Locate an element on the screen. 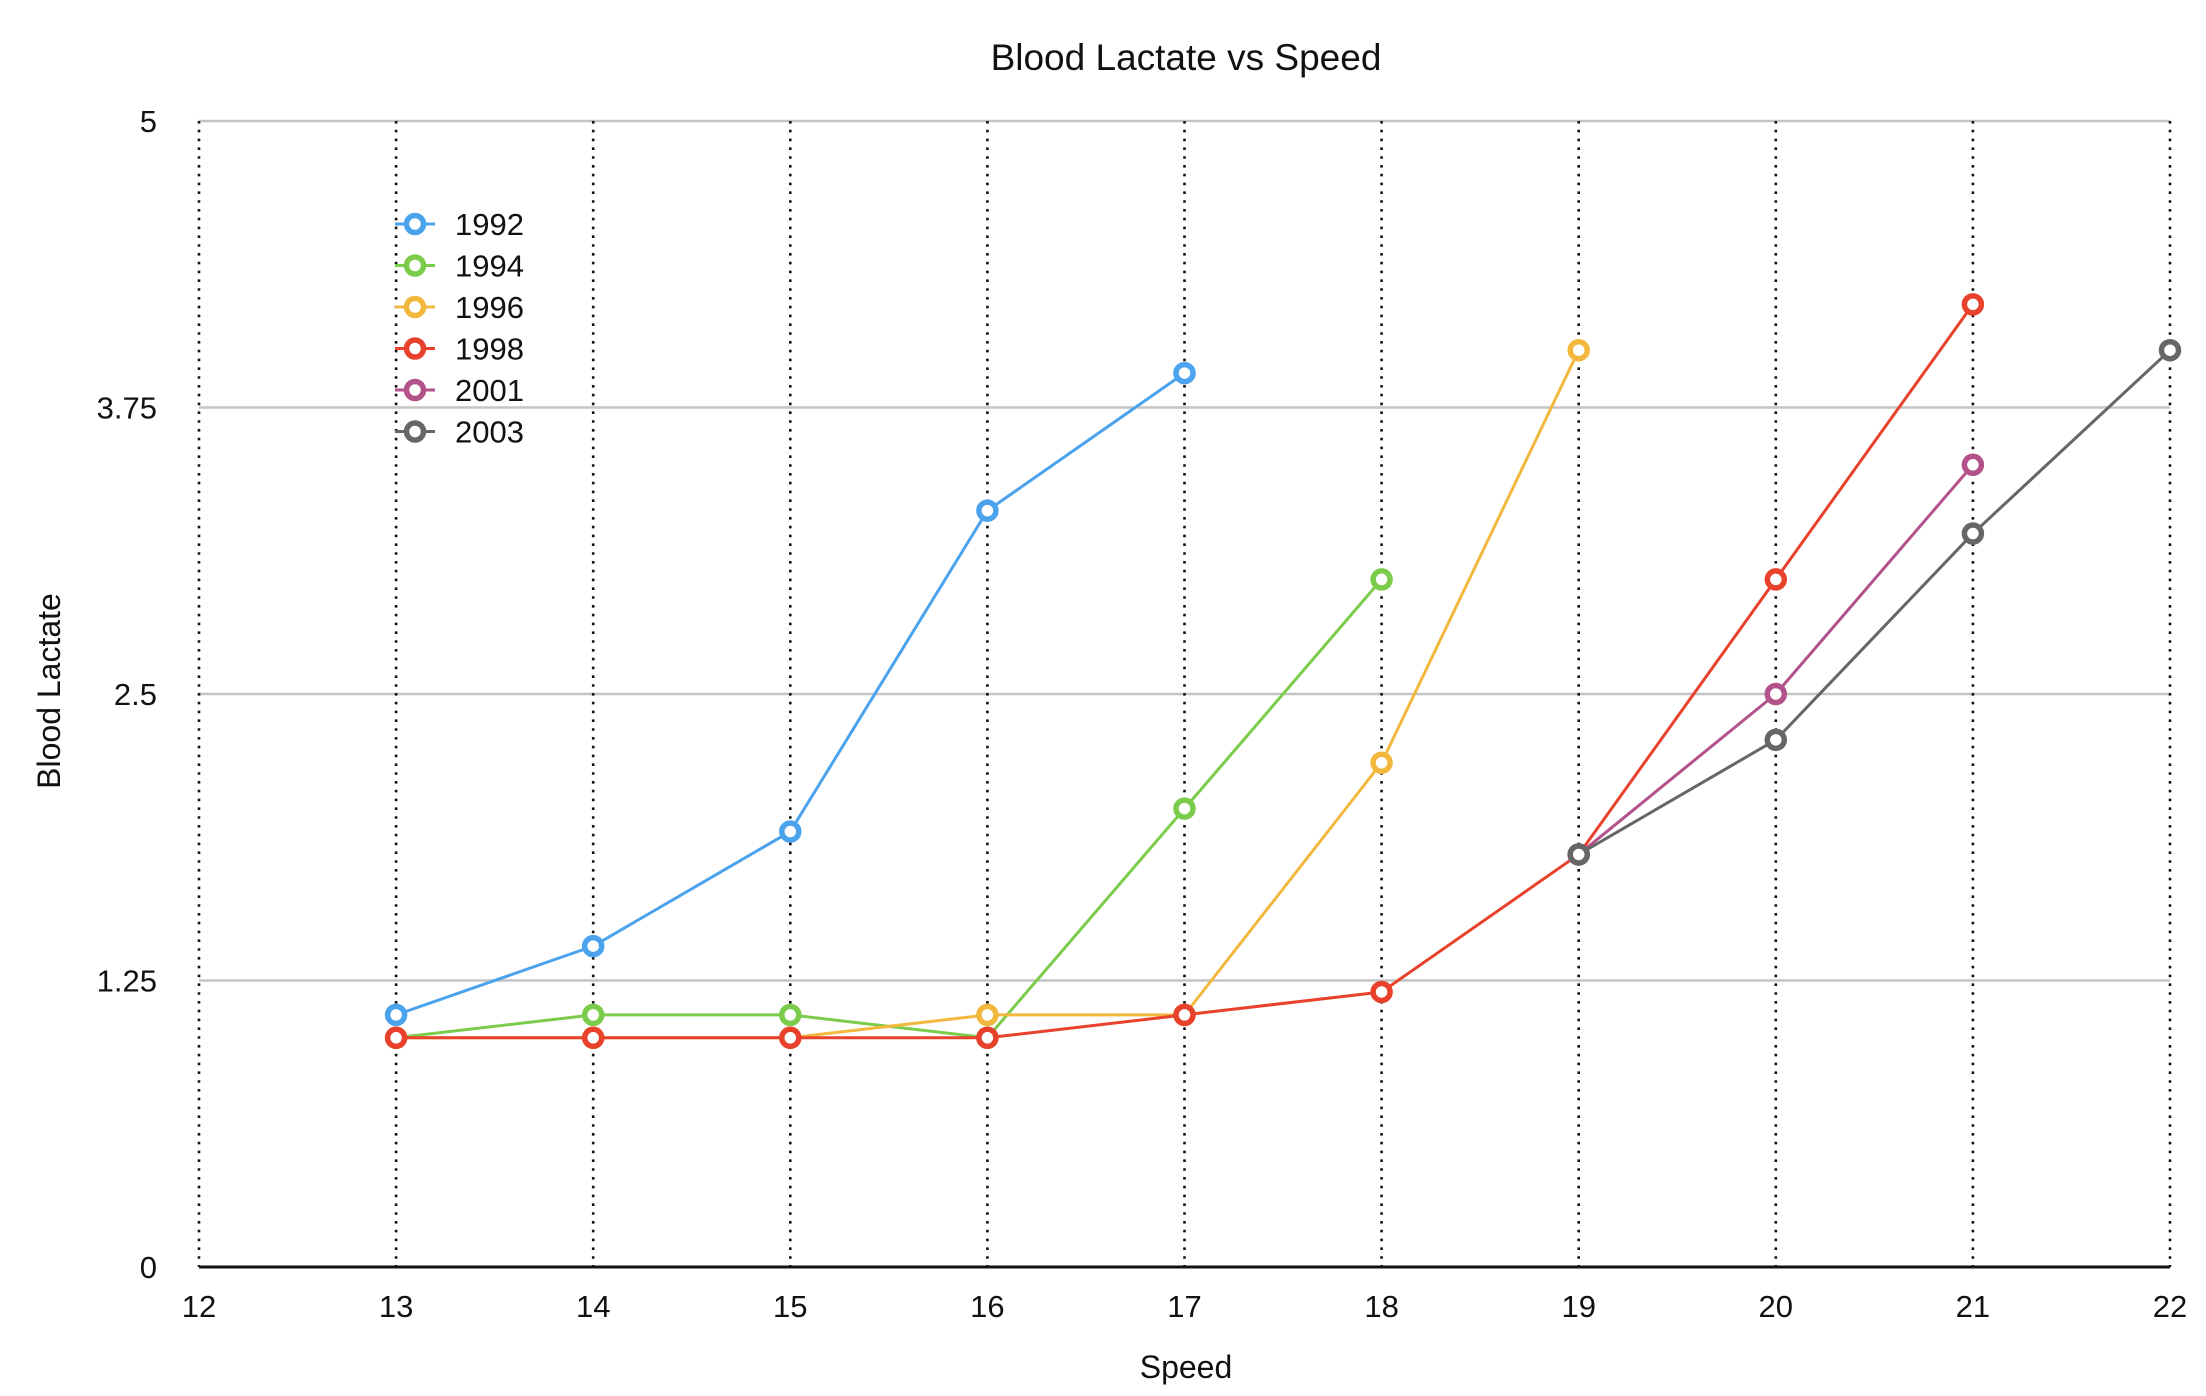  y-tick-label: 0 is located at coordinates (148, 1267).